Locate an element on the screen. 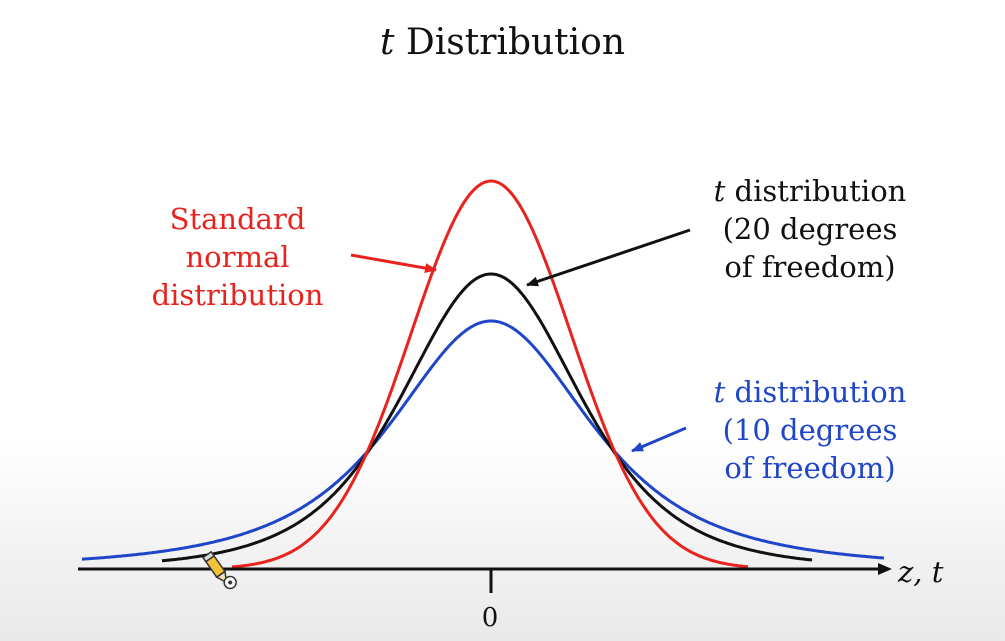 Image resolution: width=1005 pixels, height=641 pixels. t10-label: t distribution (10 degrees of freedom) is located at coordinates (810, 430).